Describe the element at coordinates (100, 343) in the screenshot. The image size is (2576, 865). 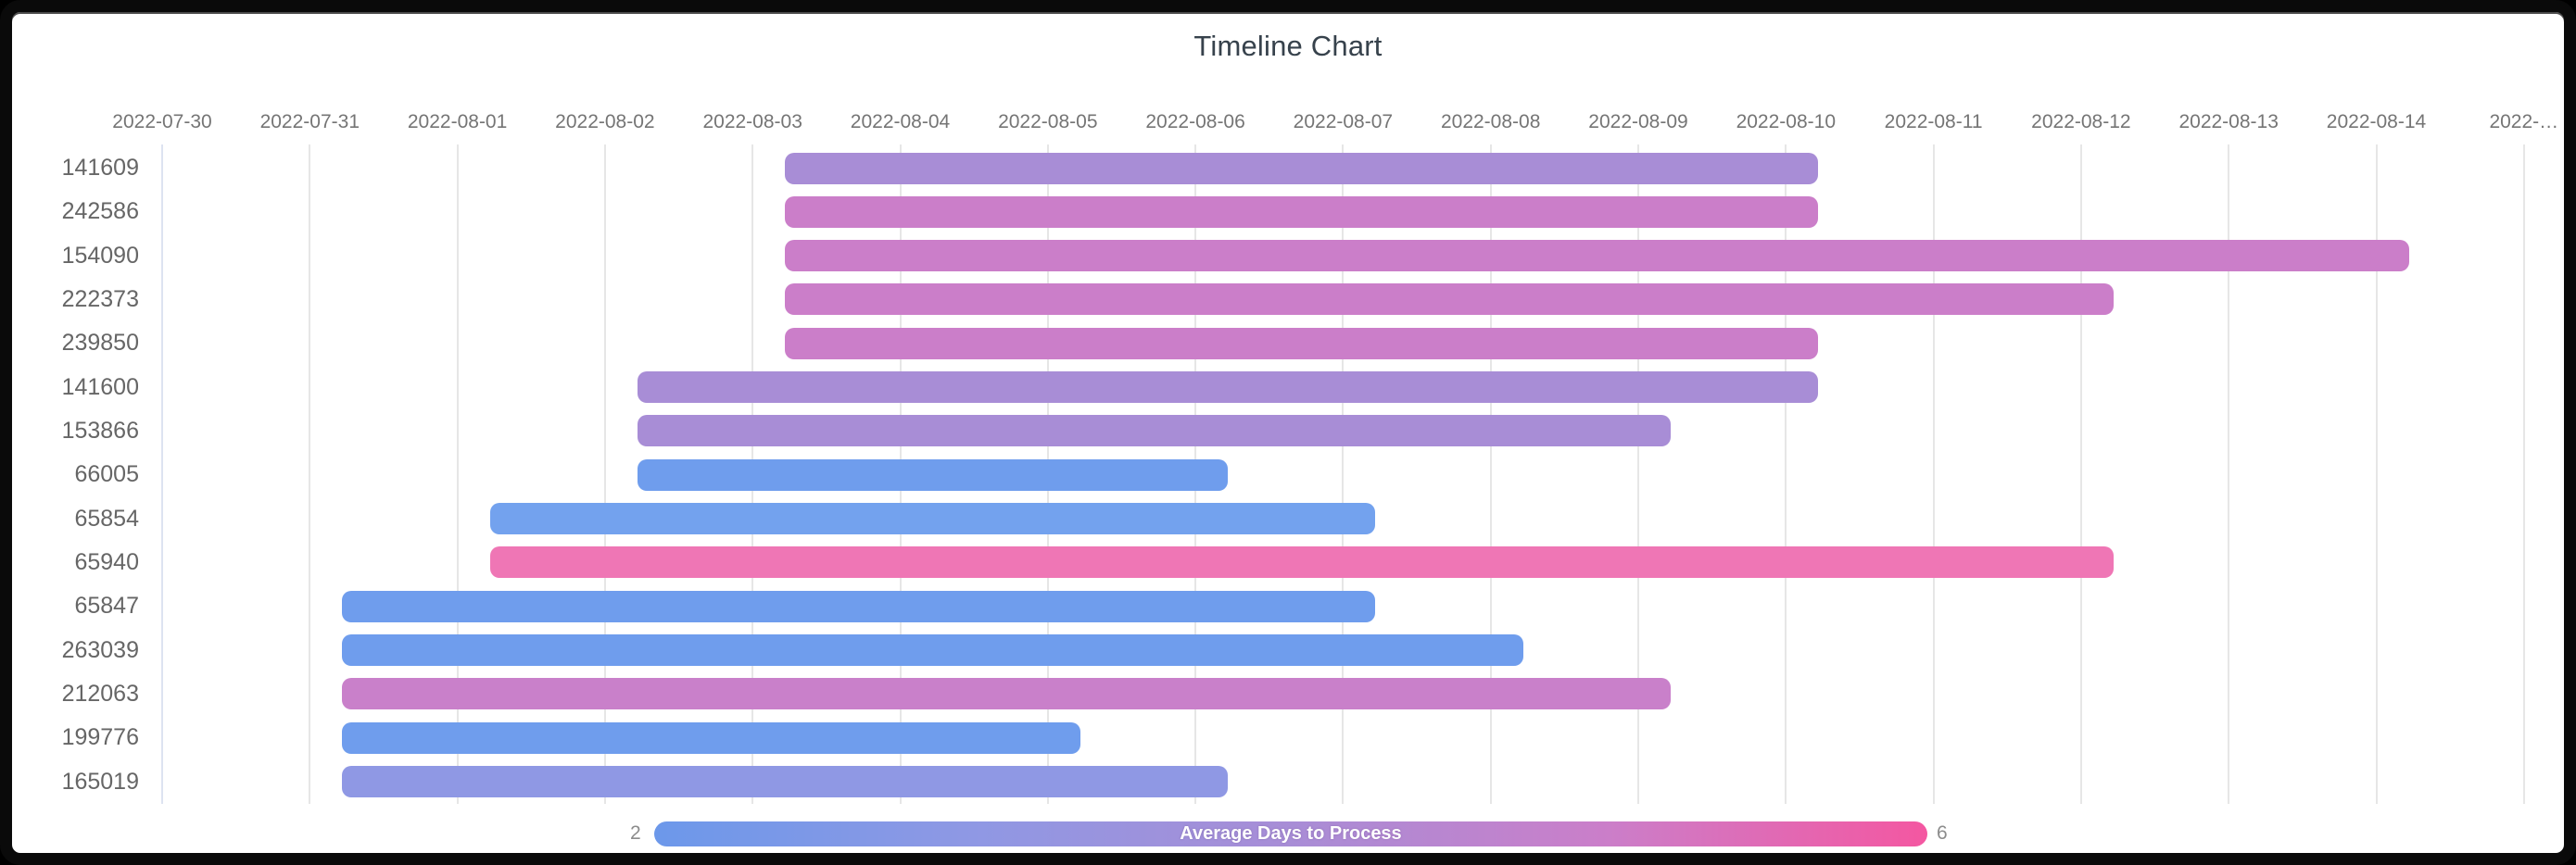
I see `y-axis-label: 239850` at that location.